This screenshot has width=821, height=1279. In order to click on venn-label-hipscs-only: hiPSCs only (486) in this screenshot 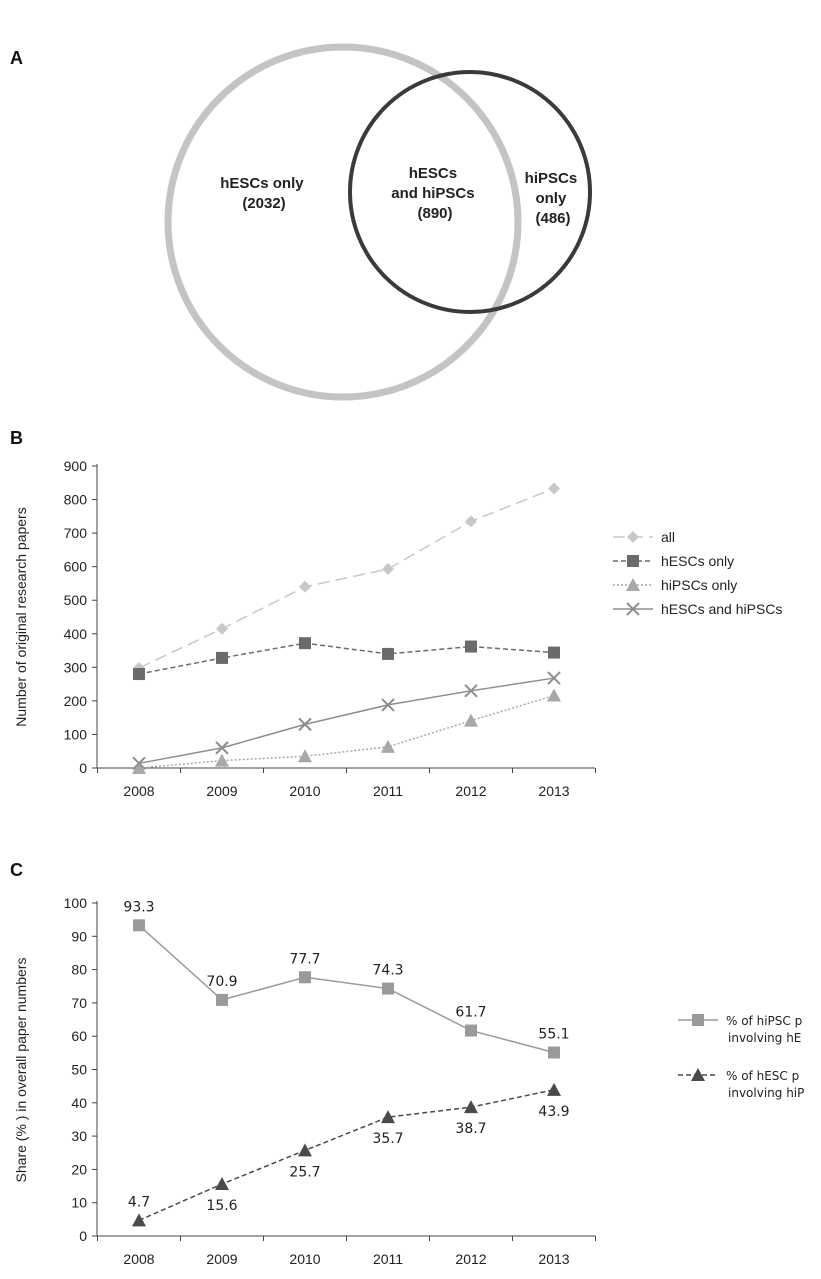, I will do `click(553, 198)`.